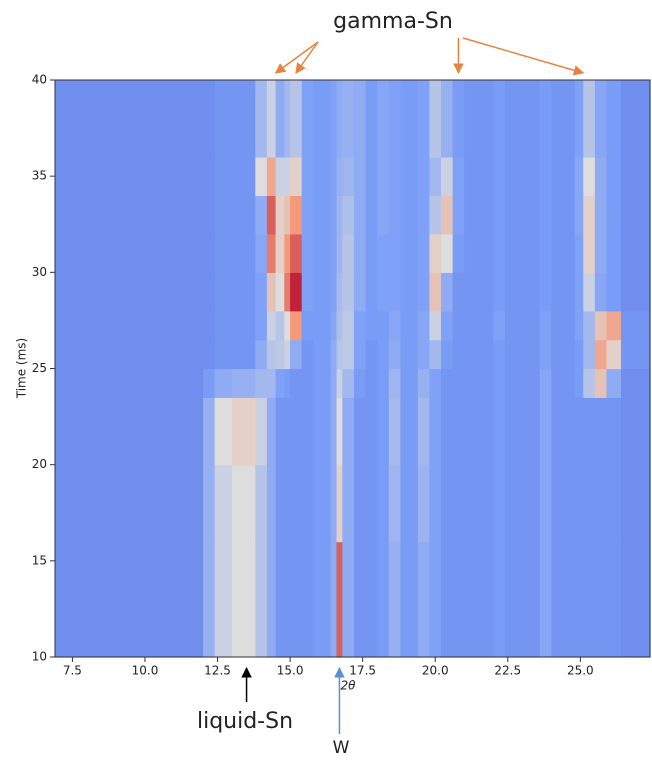 The height and width of the screenshot is (765, 652). Describe the element at coordinates (290, 671) in the screenshot. I see `x-tick-label: 15.0` at that location.